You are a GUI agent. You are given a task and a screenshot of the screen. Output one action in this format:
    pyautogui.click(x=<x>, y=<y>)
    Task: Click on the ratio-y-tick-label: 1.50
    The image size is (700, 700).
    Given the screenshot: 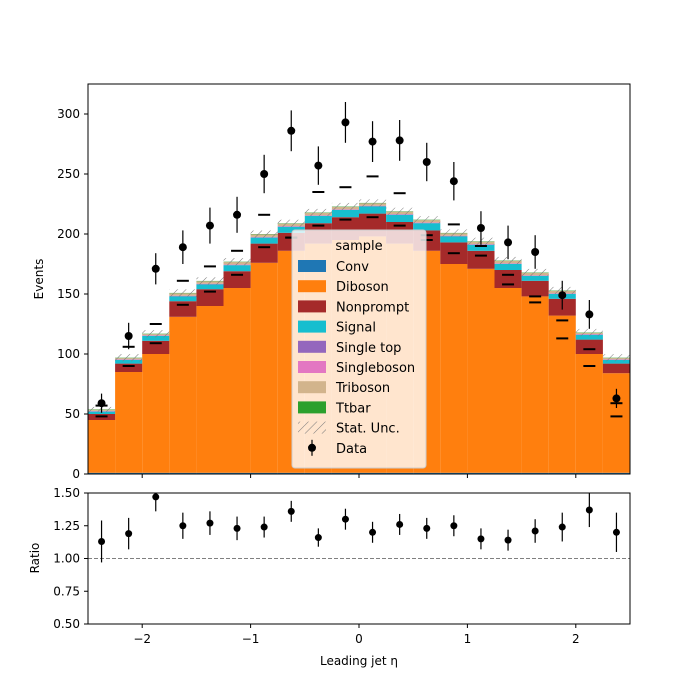 What is the action you would take?
    pyautogui.click(x=66, y=493)
    